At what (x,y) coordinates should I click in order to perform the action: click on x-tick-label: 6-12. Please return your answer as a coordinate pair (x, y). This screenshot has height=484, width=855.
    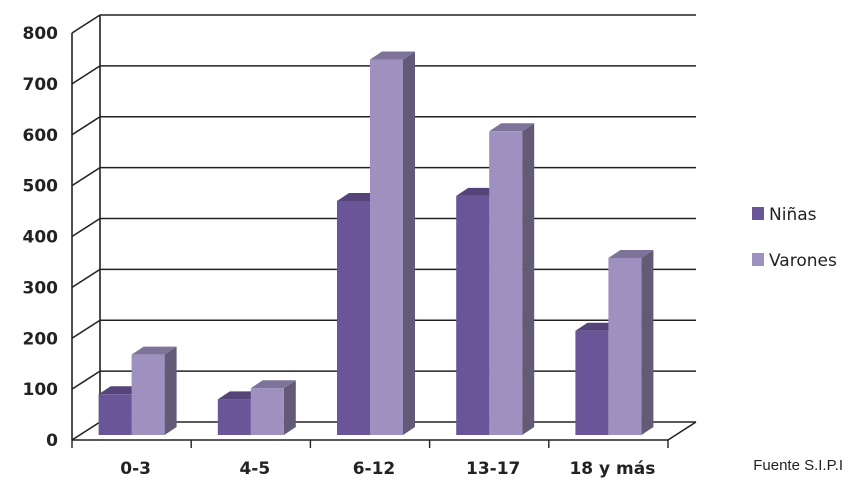
    Looking at the image, I should click on (374, 469).